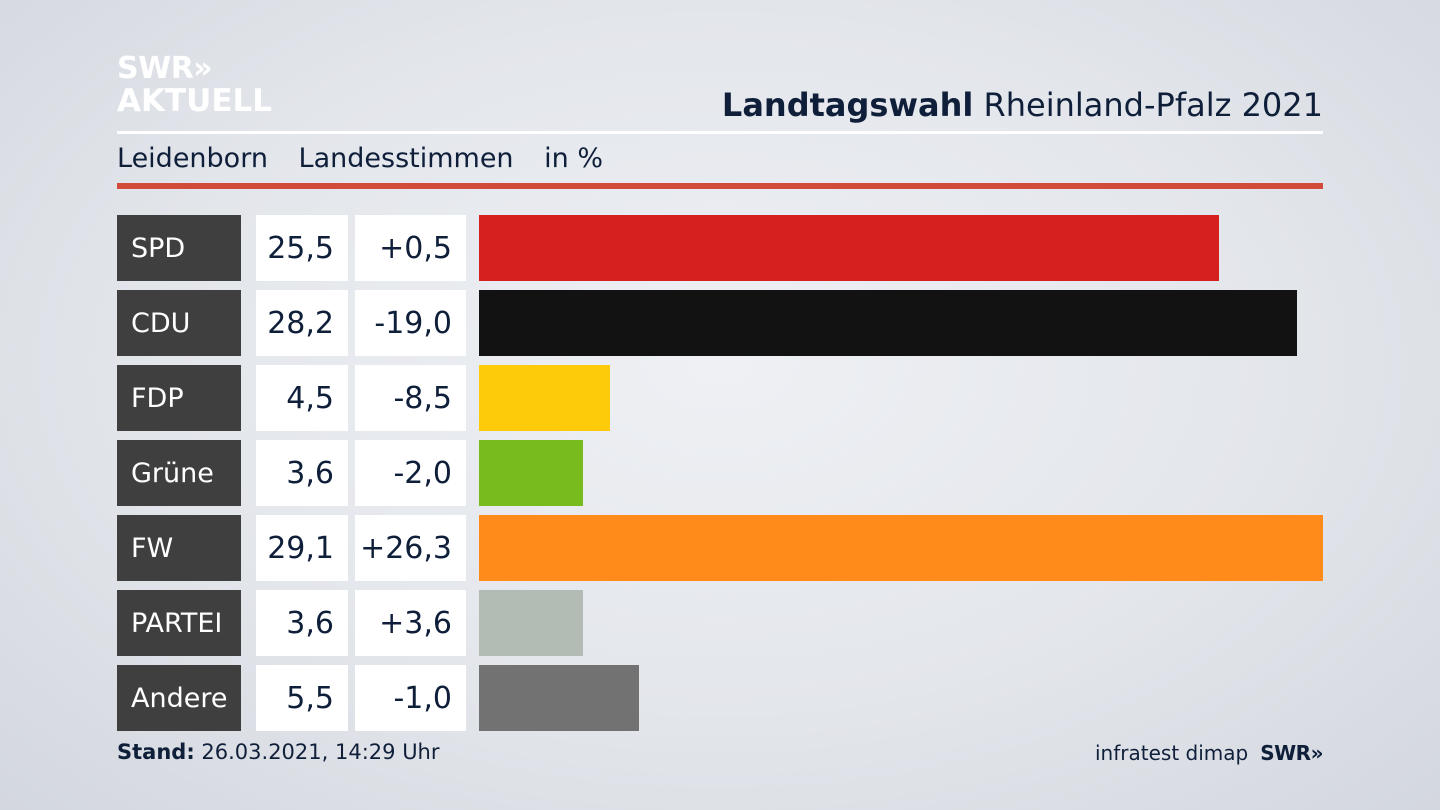 Image resolution: width=1440 pixels, height=810 pixels. Describe the element at coordinates (531, 623) in the screenshot. I see `bar-partei` at that location.